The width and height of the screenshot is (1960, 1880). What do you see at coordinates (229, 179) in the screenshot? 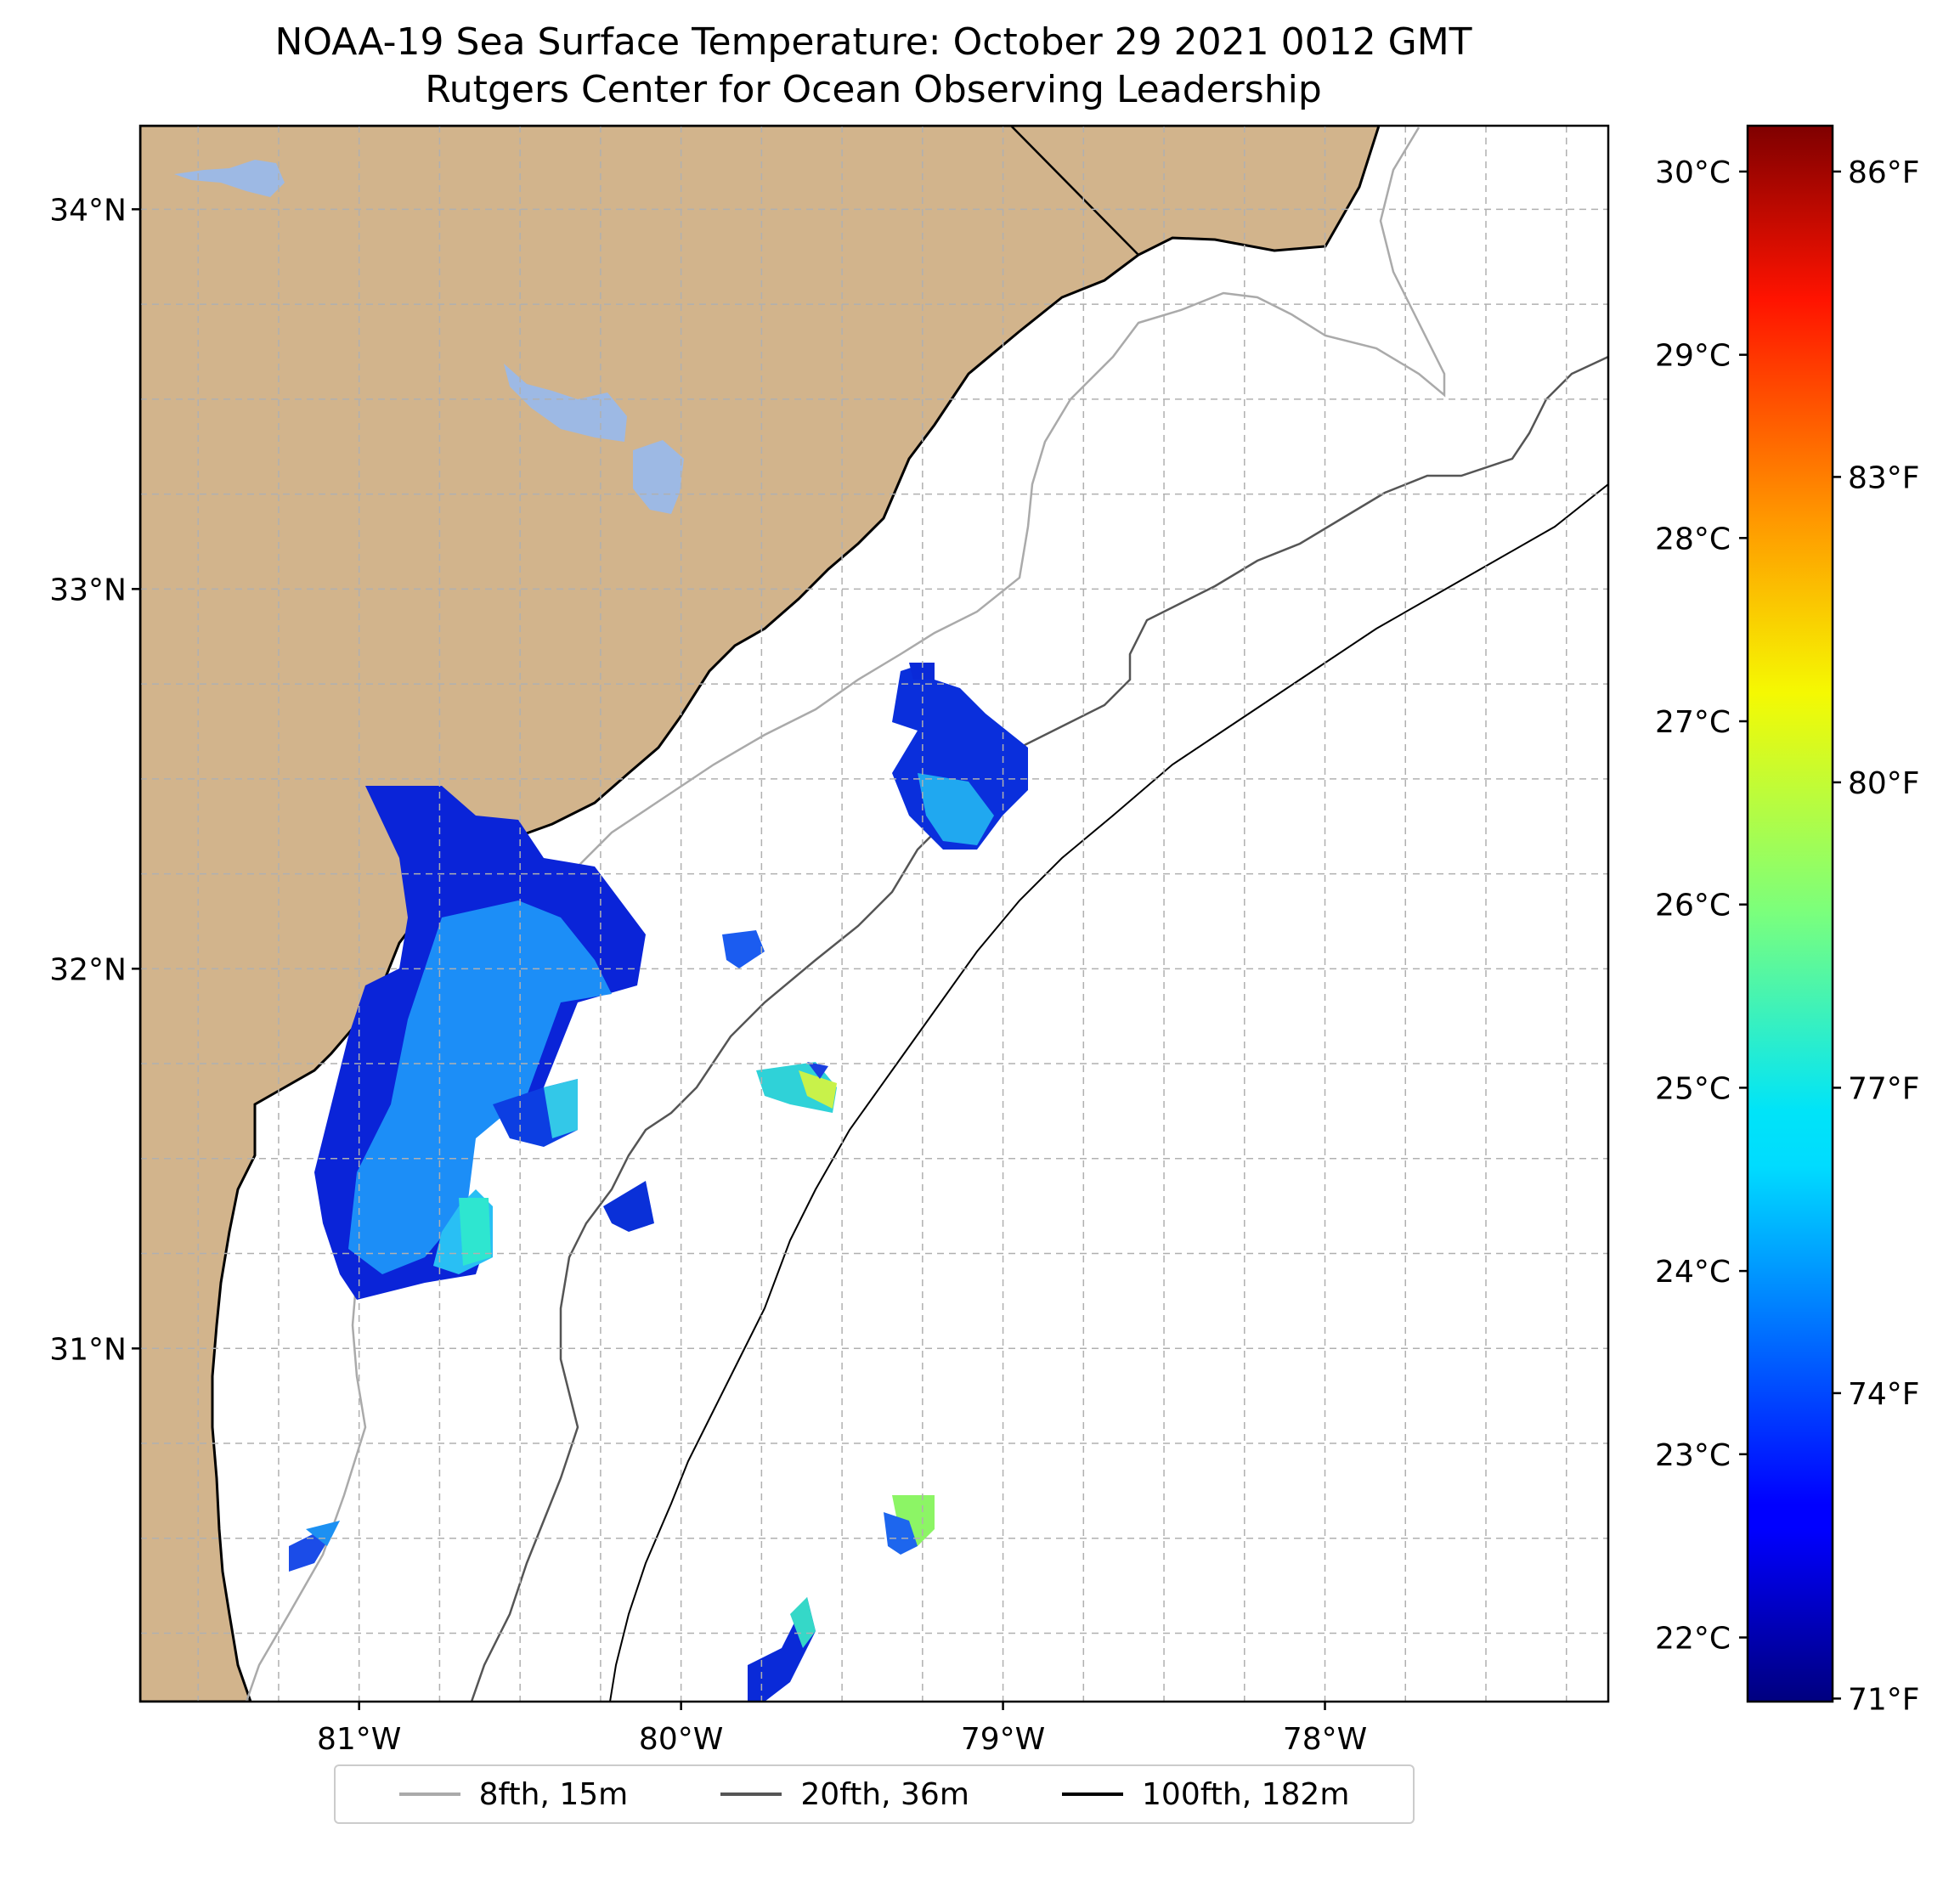
I see `lake-wateree` at bounding box center [229, 179].